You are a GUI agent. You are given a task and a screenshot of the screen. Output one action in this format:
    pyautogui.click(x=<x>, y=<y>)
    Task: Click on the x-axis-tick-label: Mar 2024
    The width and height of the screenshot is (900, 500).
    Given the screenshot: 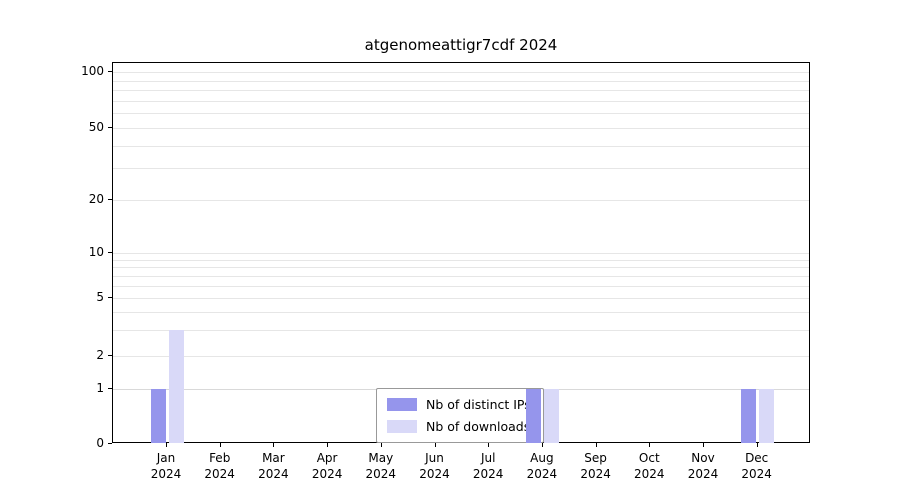 What is the action you would take?
    pyautogui.click(x=273, y=466)
    